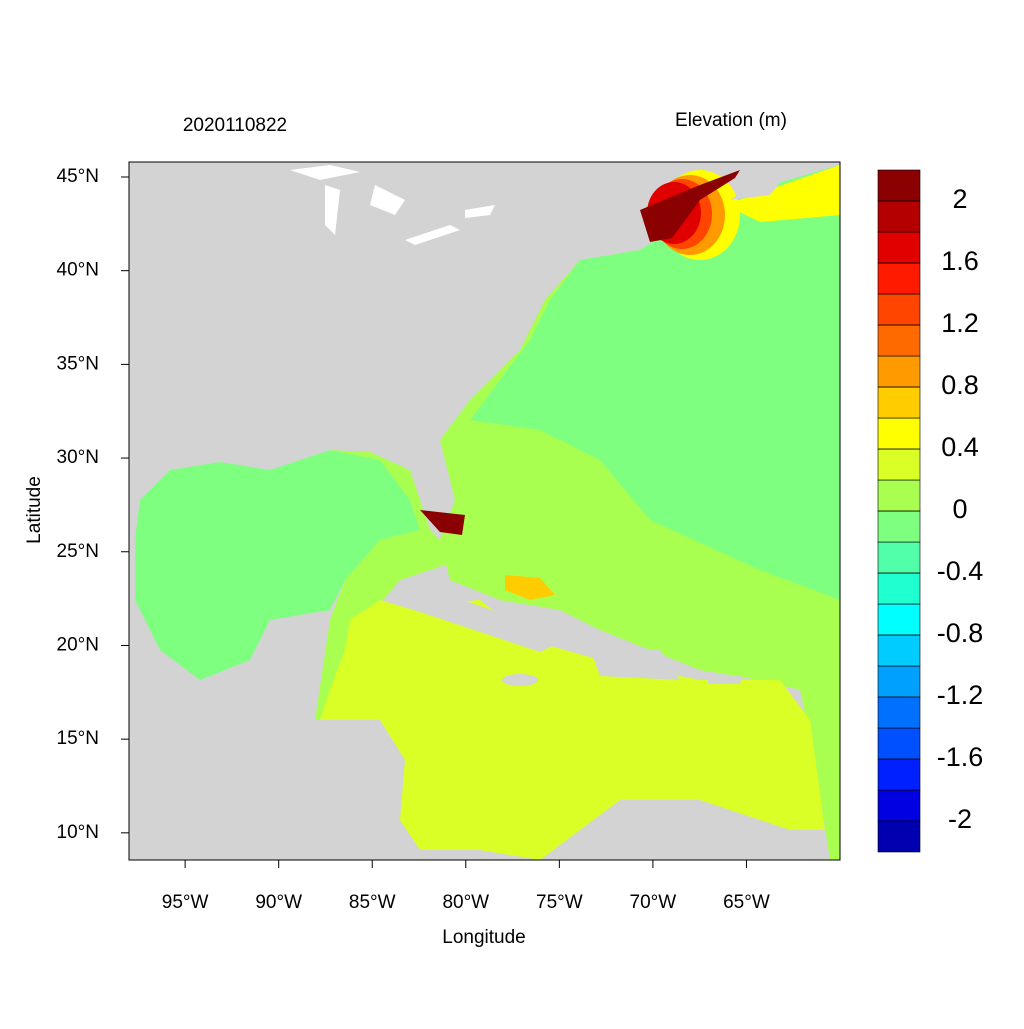 This screenshot has height=1029, width=1024. I want to click on bahamas-surge, so click(530, 587).